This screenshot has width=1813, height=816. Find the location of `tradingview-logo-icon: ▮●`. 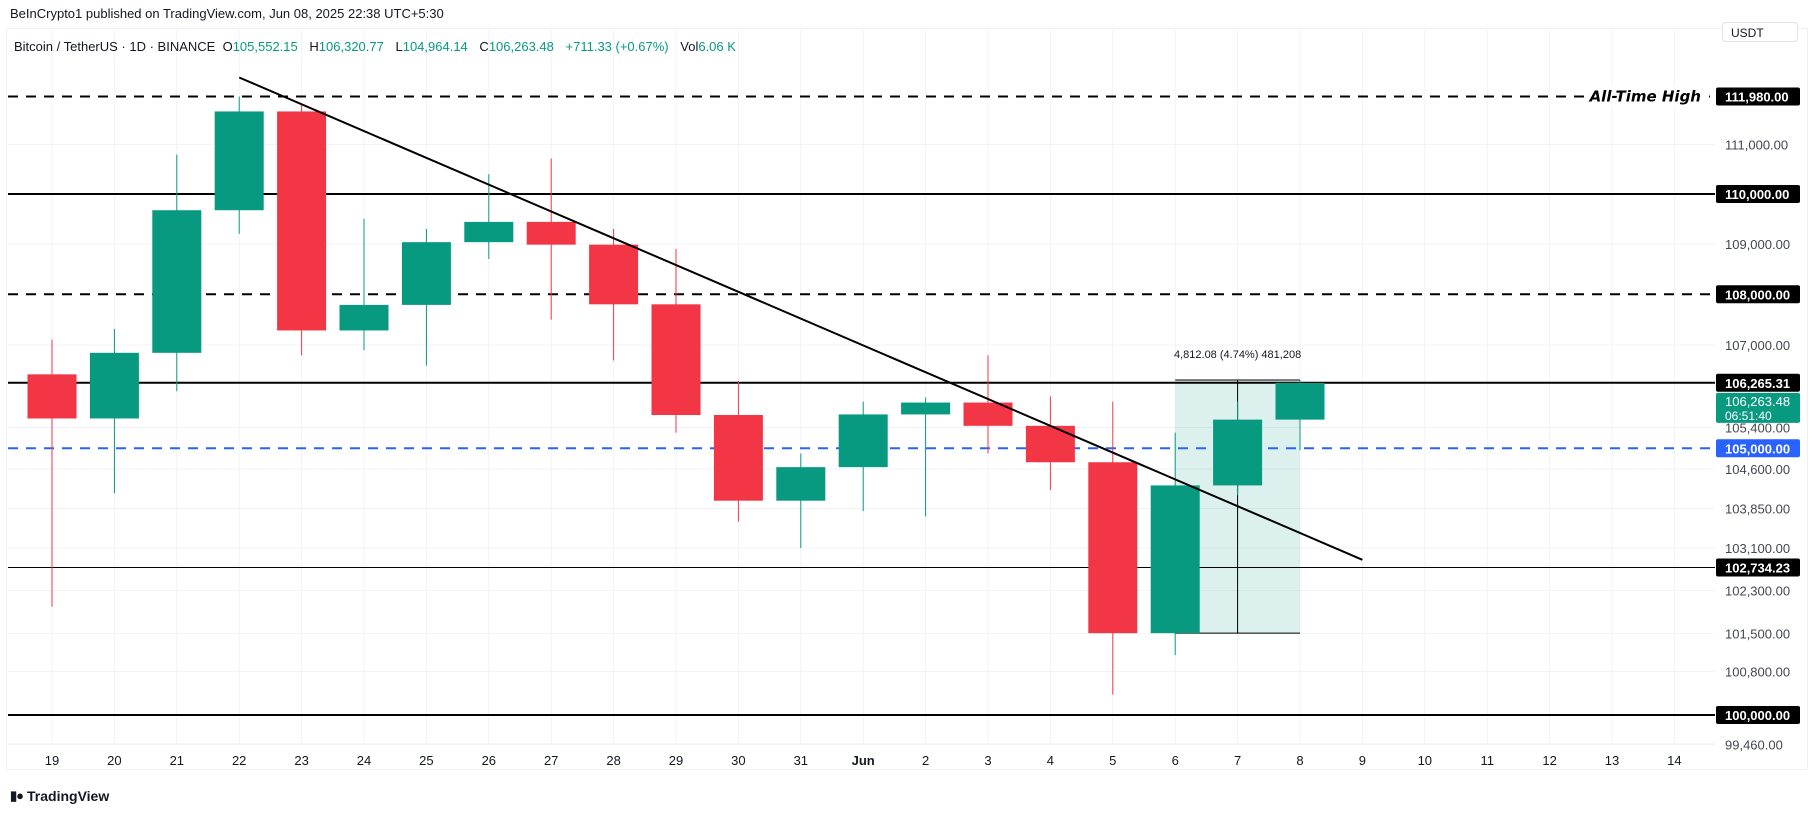

tradingview-logo-icon: ▮● is located at coordinates (17, 795).